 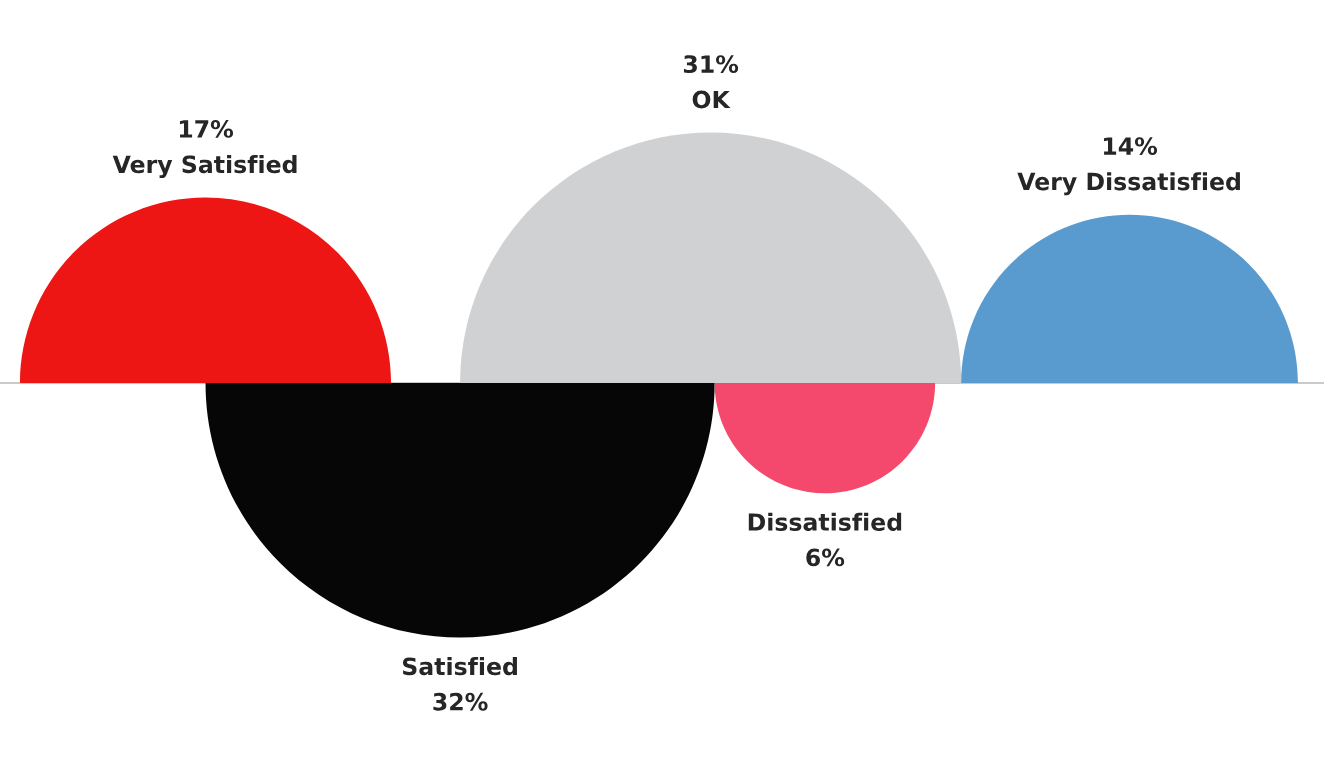 What do you see at coordinates (1130, 146) in the screenshot?
I see `data-label: 14%` at bounding box center [1130, 146].